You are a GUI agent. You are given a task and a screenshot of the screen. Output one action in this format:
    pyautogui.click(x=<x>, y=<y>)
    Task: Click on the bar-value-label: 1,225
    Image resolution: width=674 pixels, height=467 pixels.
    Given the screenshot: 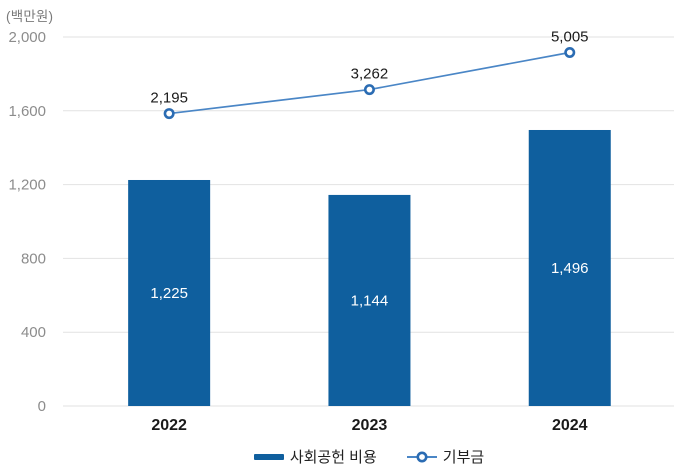 What is the action you would take?
    pyautogui.click(x=169, y=293)
    